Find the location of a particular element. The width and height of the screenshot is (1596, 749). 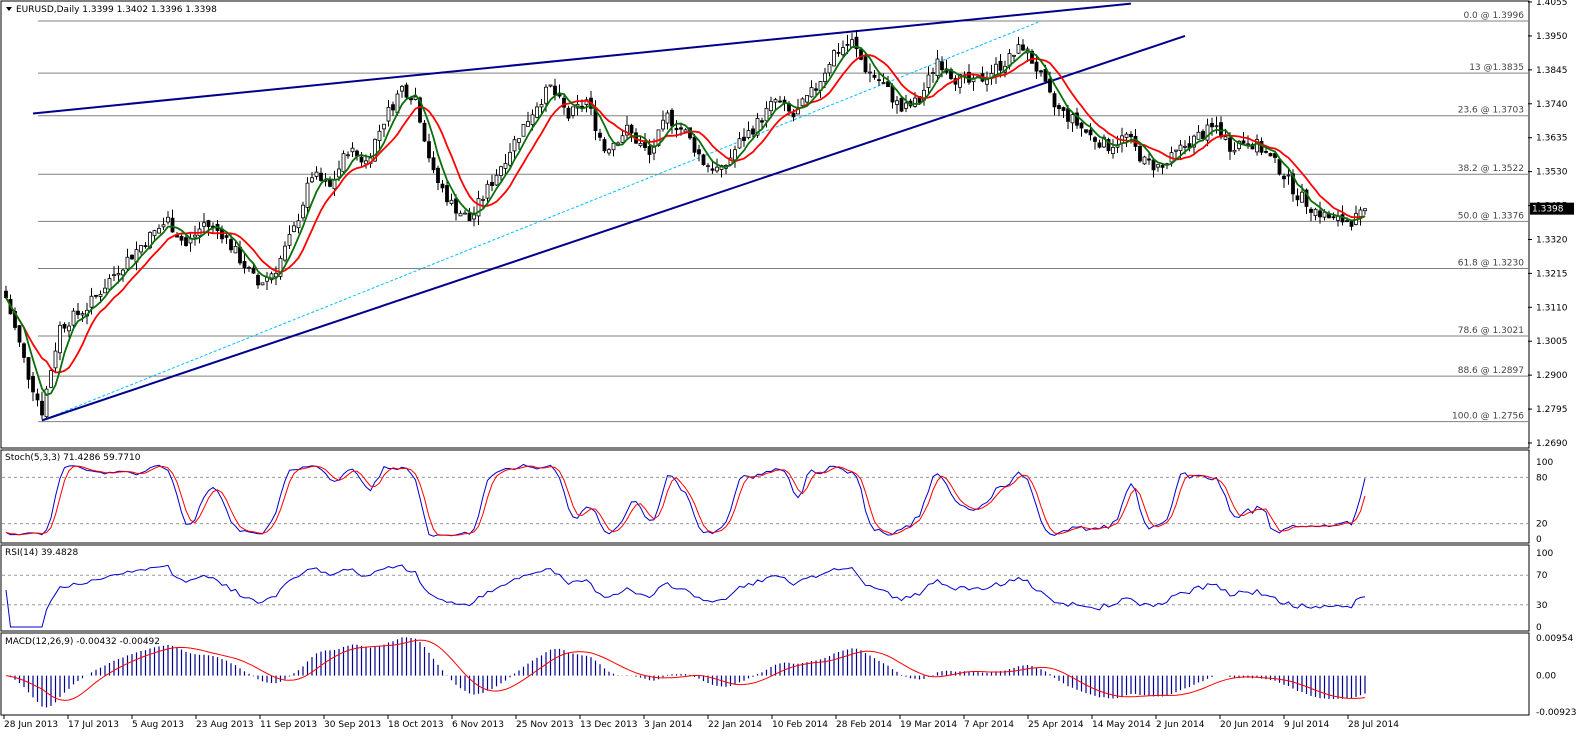

time-tick-label: 17 Jul 2013 is located at coordinates (93, 725).